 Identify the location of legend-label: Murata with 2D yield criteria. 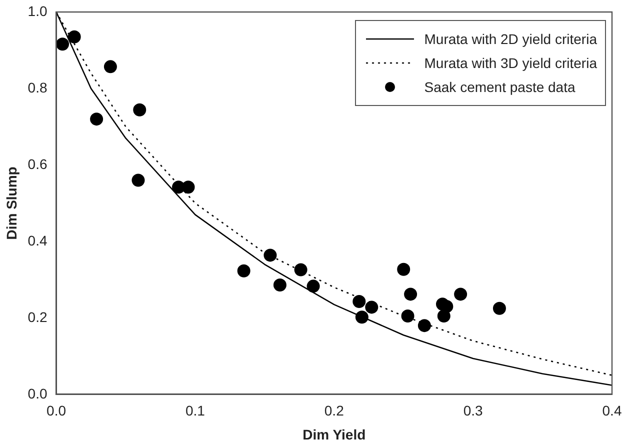
(510, 39).